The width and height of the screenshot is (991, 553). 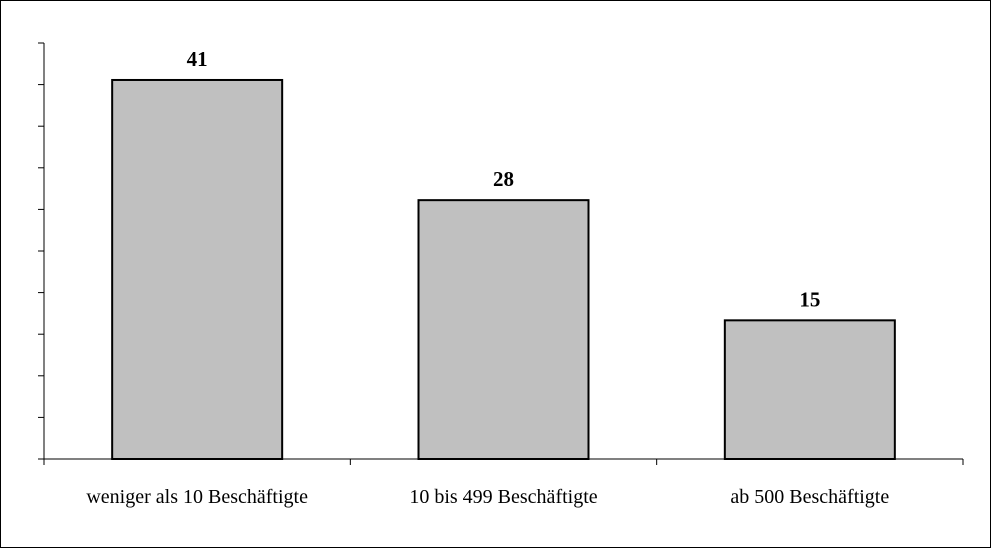 I want to click on data-label: 28, so click(x=503, y=179).